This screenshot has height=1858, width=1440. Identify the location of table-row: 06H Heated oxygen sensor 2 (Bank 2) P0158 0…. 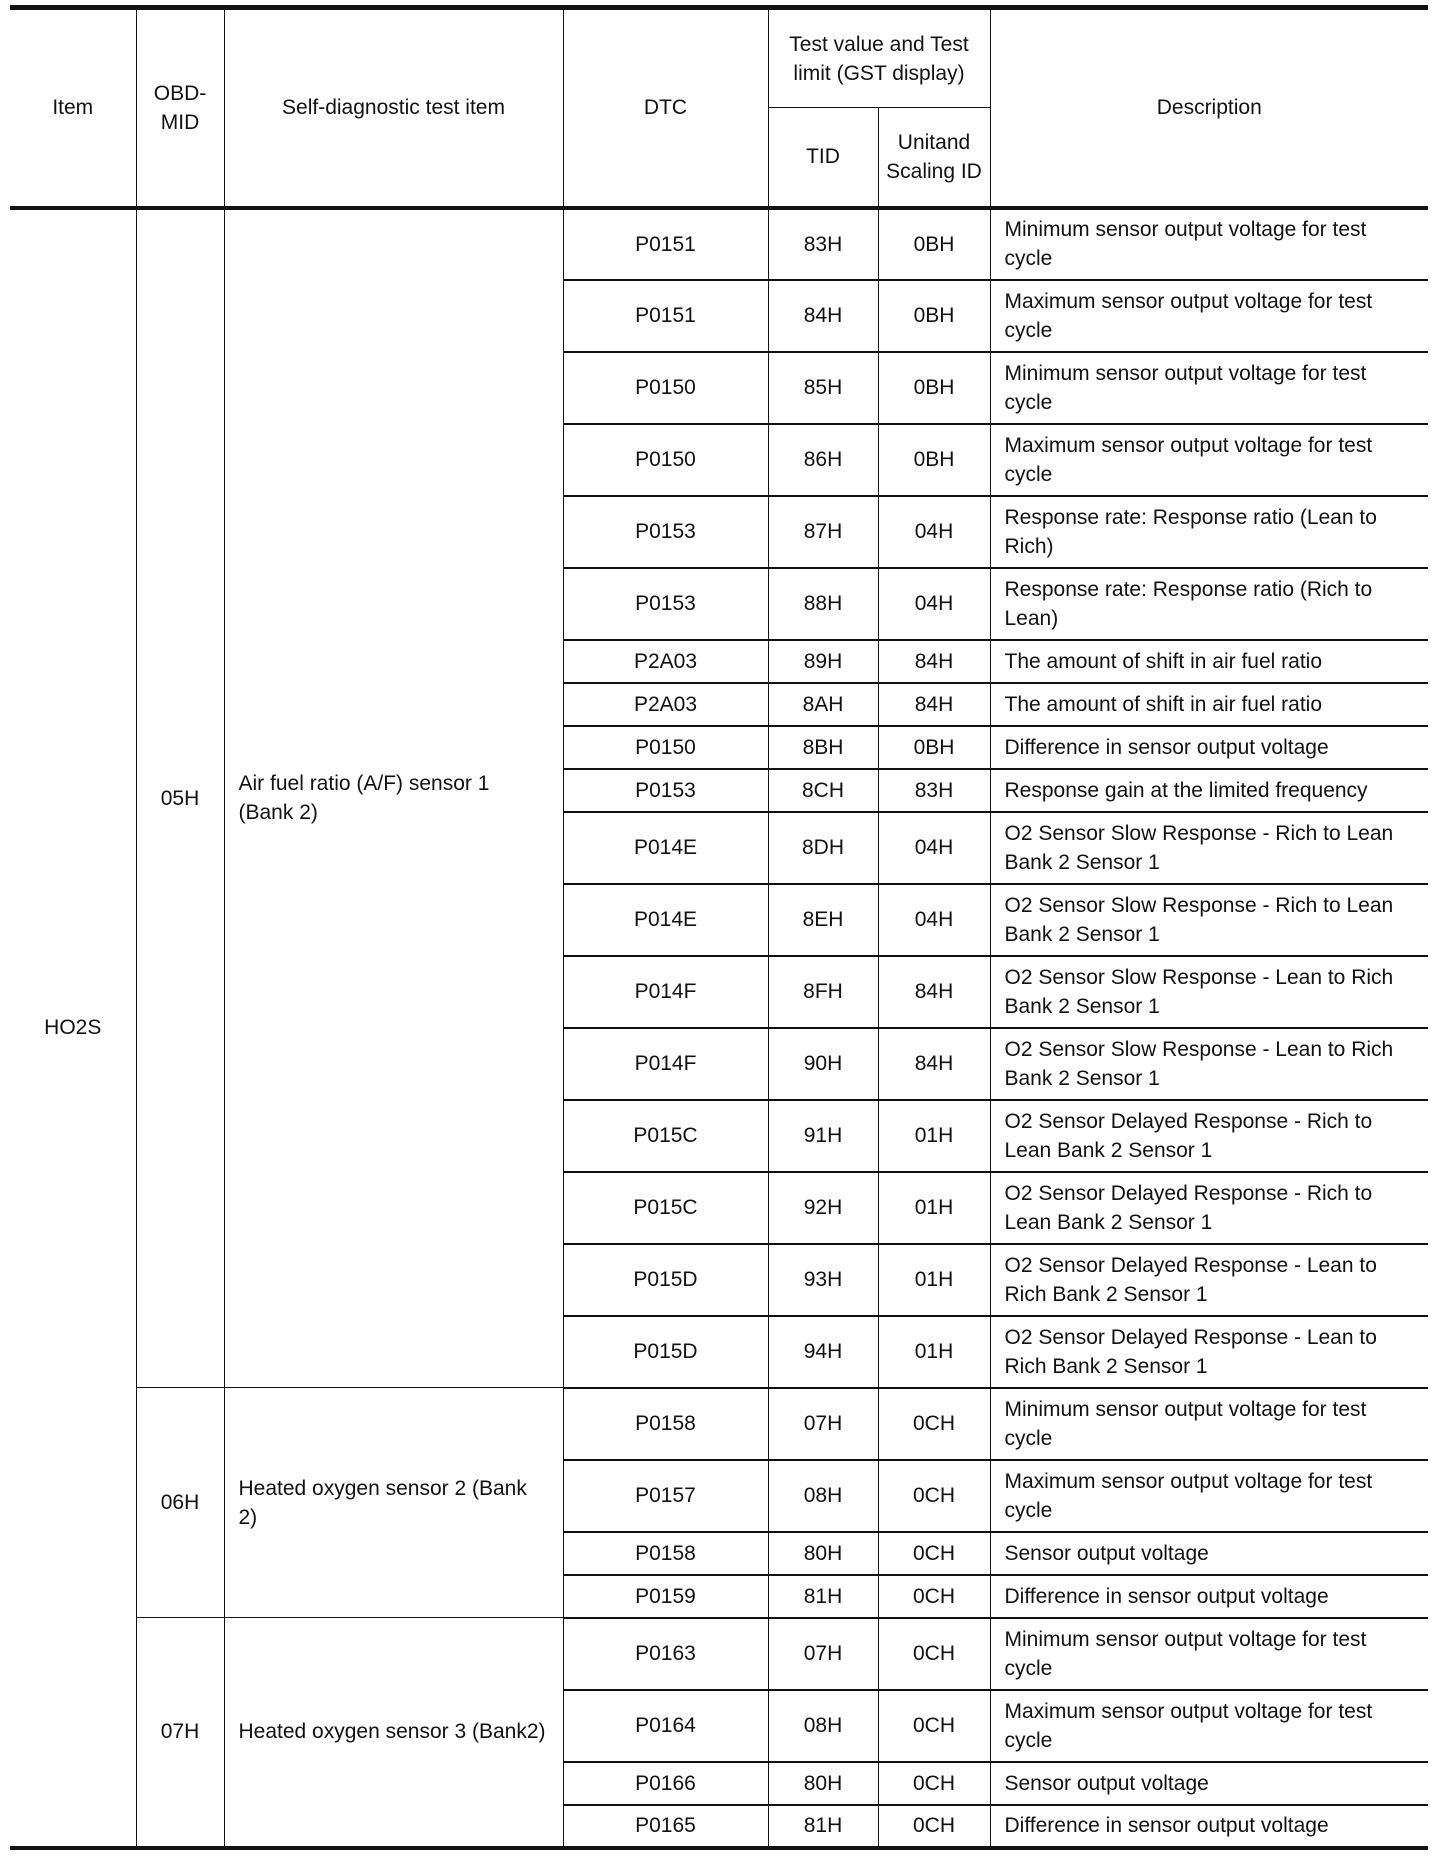
(719, 1502).